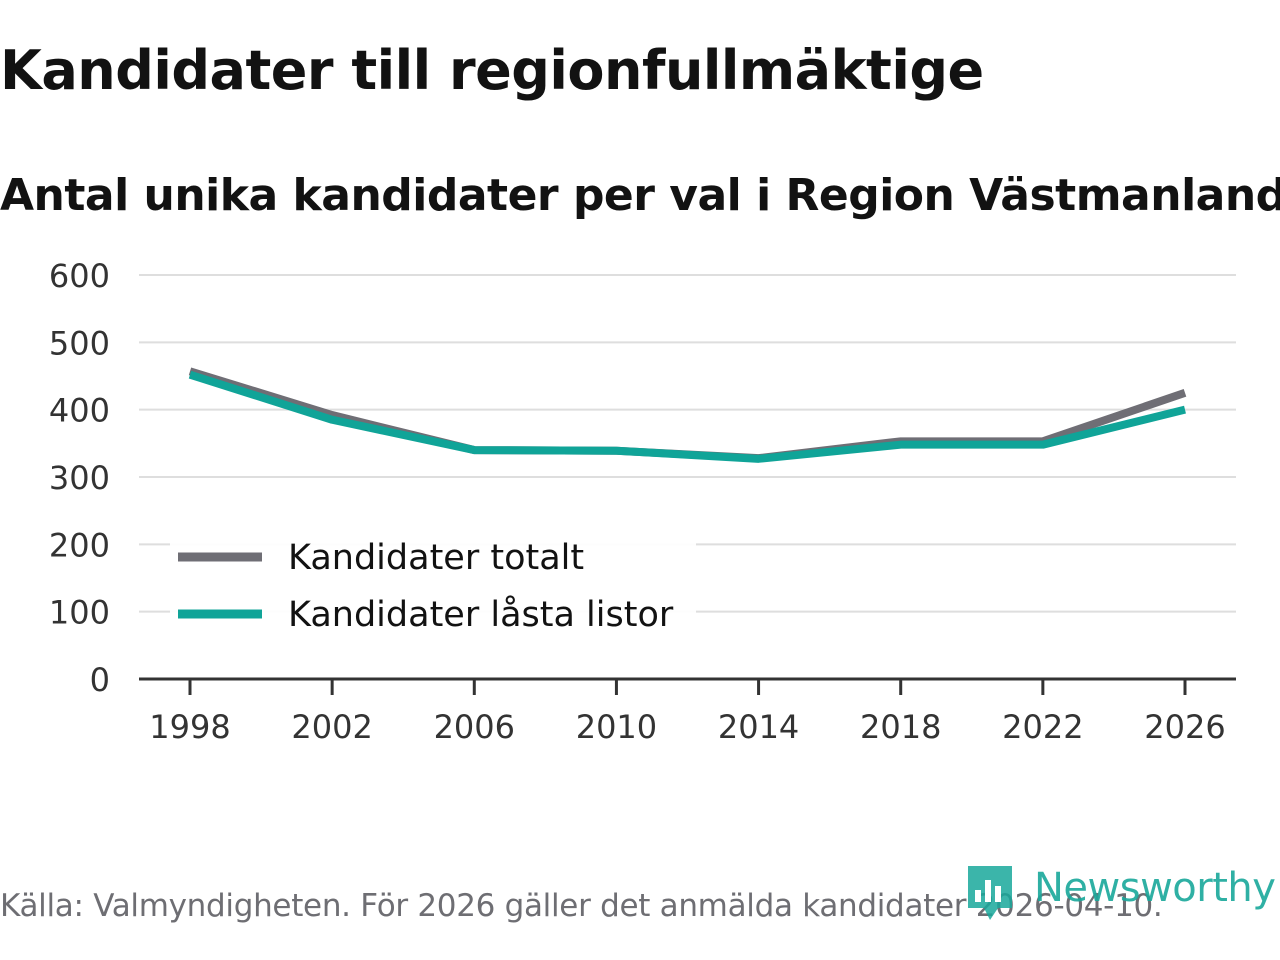  What do you see at coordinates (79, 343) in the screenshot?
I see `y-tick-label: 500` at bounding box center [79, 343].